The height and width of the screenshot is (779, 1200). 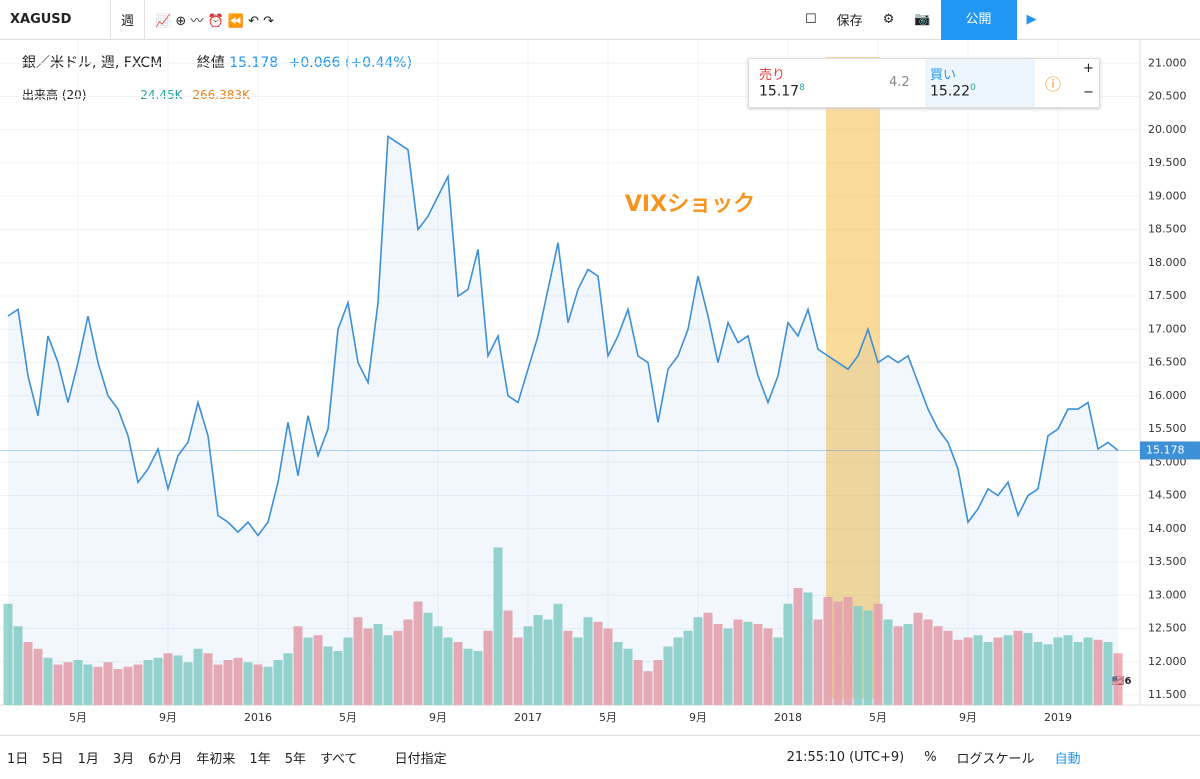 I want to click on log-btn: ログスケール, so click(x=995, y=759).